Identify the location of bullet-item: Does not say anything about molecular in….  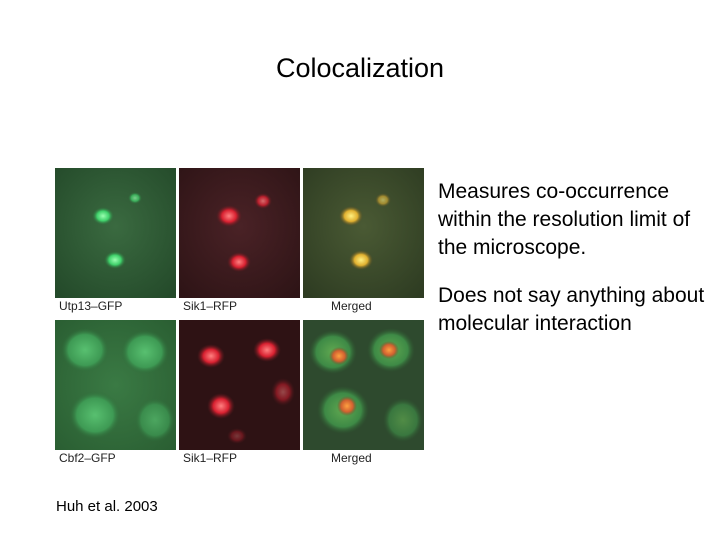
(571, 309).